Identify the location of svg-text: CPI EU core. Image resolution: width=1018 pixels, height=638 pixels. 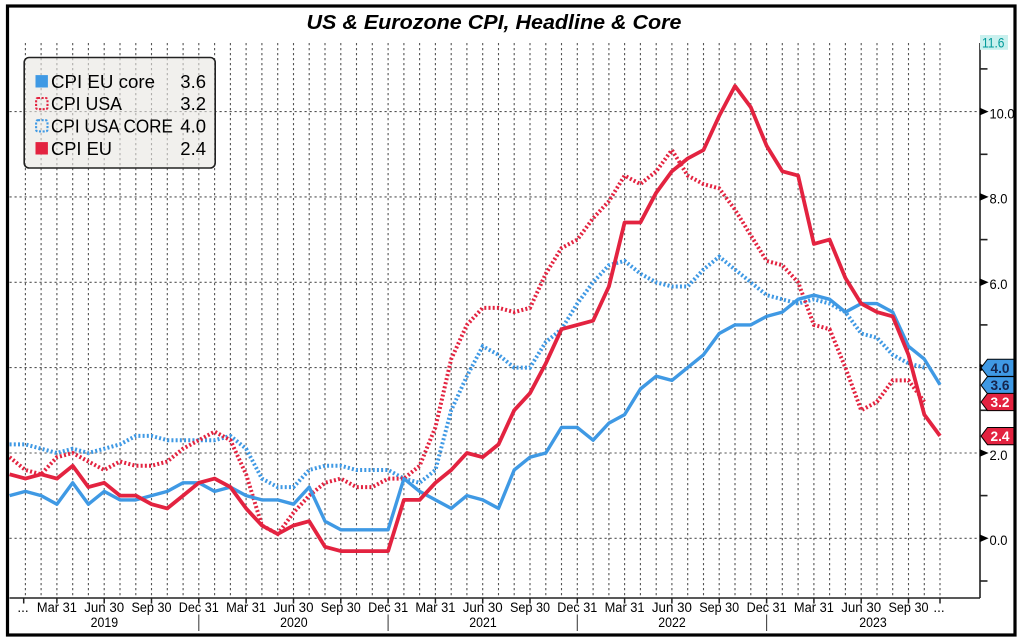
(103, 81).